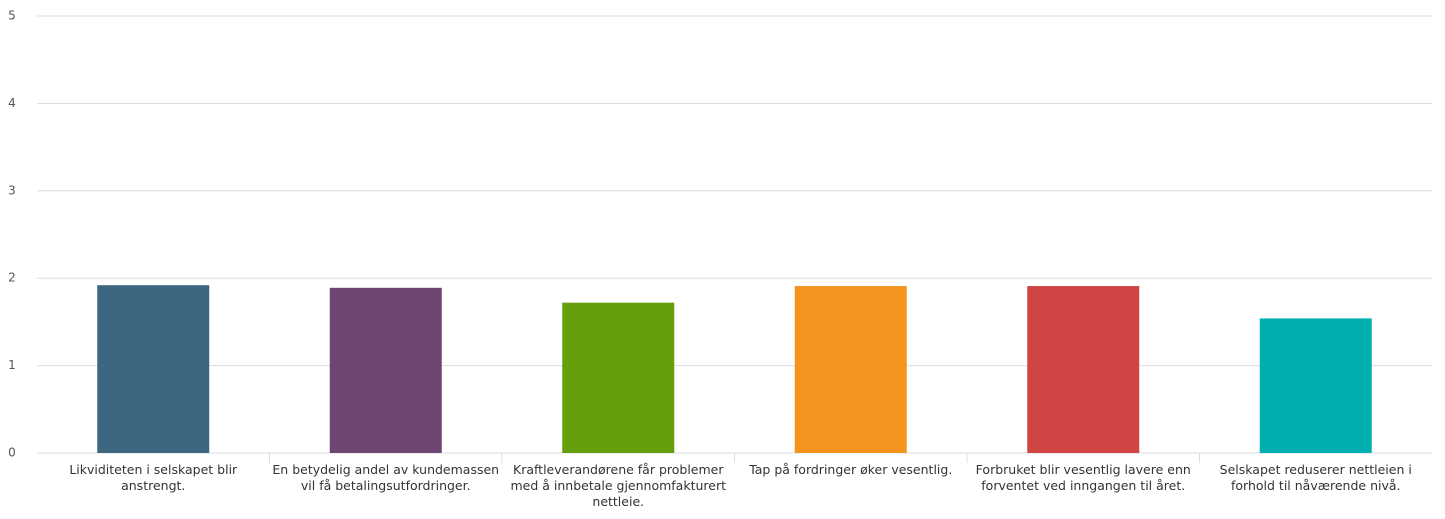 This screenshot has width=1445, height=519. What do you see at coordinates (851, 469) in the screenshot?
I see `x-tick-label: Tap på fordringer øker vesentlig.` at bounding box center [851, 469].